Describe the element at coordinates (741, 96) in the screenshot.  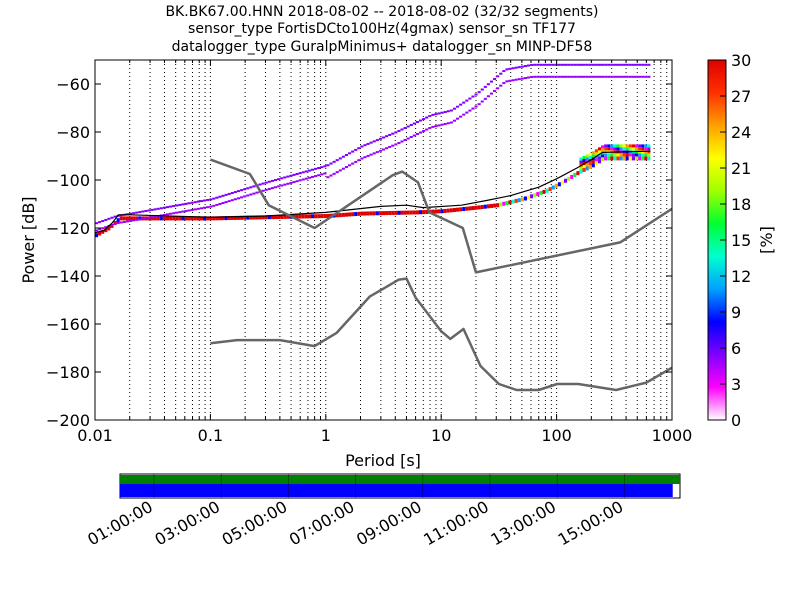
I see `colorbar-tick-label: 27` at that location.